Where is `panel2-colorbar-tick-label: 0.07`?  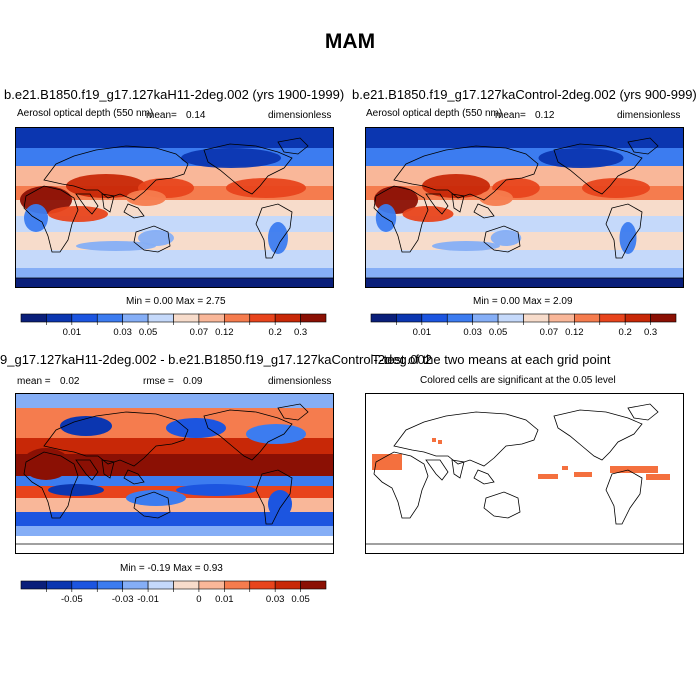
panel2-colorbar-tick-label: 0.07 is located at coordinates (549, 332).